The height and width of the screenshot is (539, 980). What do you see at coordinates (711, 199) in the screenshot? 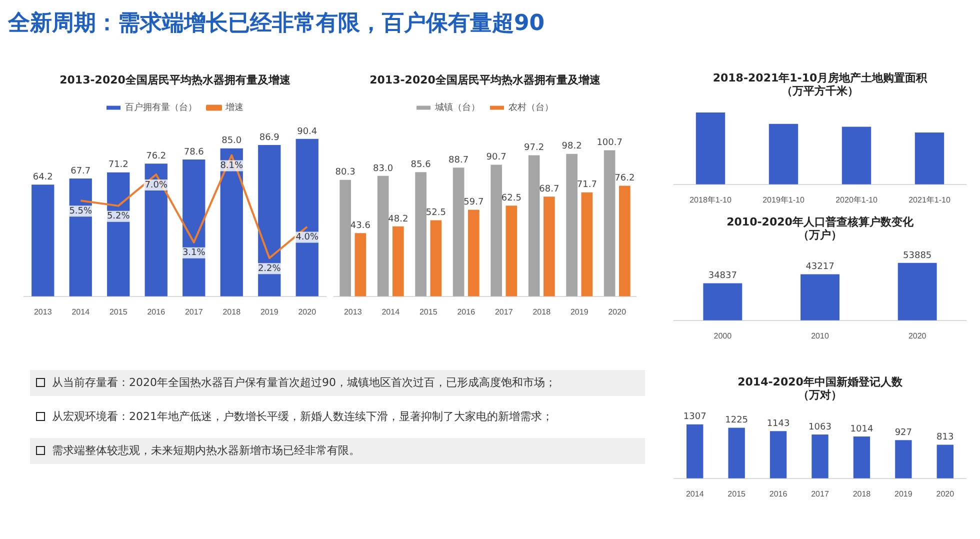
I see `x-tick-label: 2018年1-10` at bounding box center [711, 199].